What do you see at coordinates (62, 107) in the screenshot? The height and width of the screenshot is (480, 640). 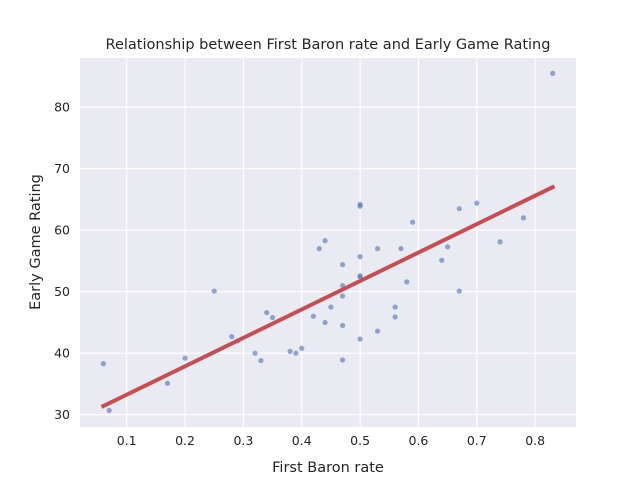 I see `y-tick-label: 80` at bounding box center [62, 107].